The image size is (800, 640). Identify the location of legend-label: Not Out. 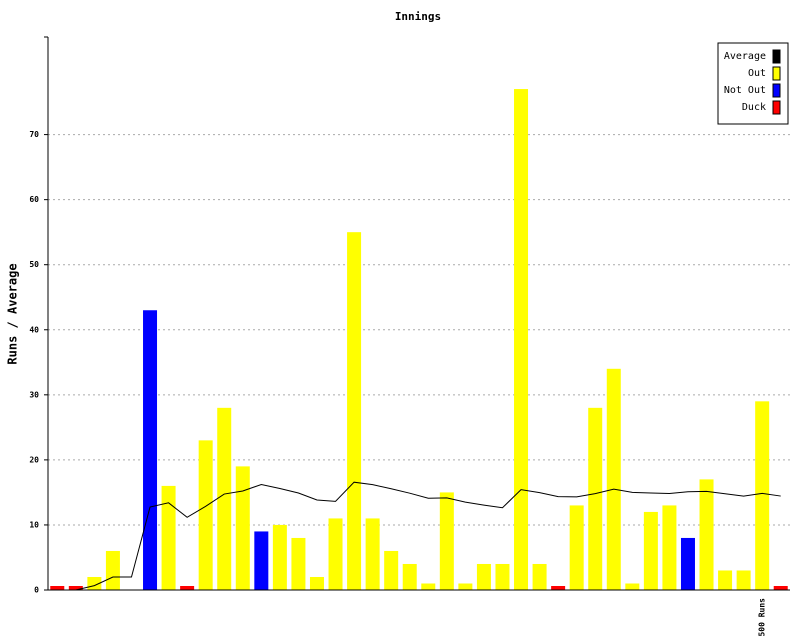
(745, 90).